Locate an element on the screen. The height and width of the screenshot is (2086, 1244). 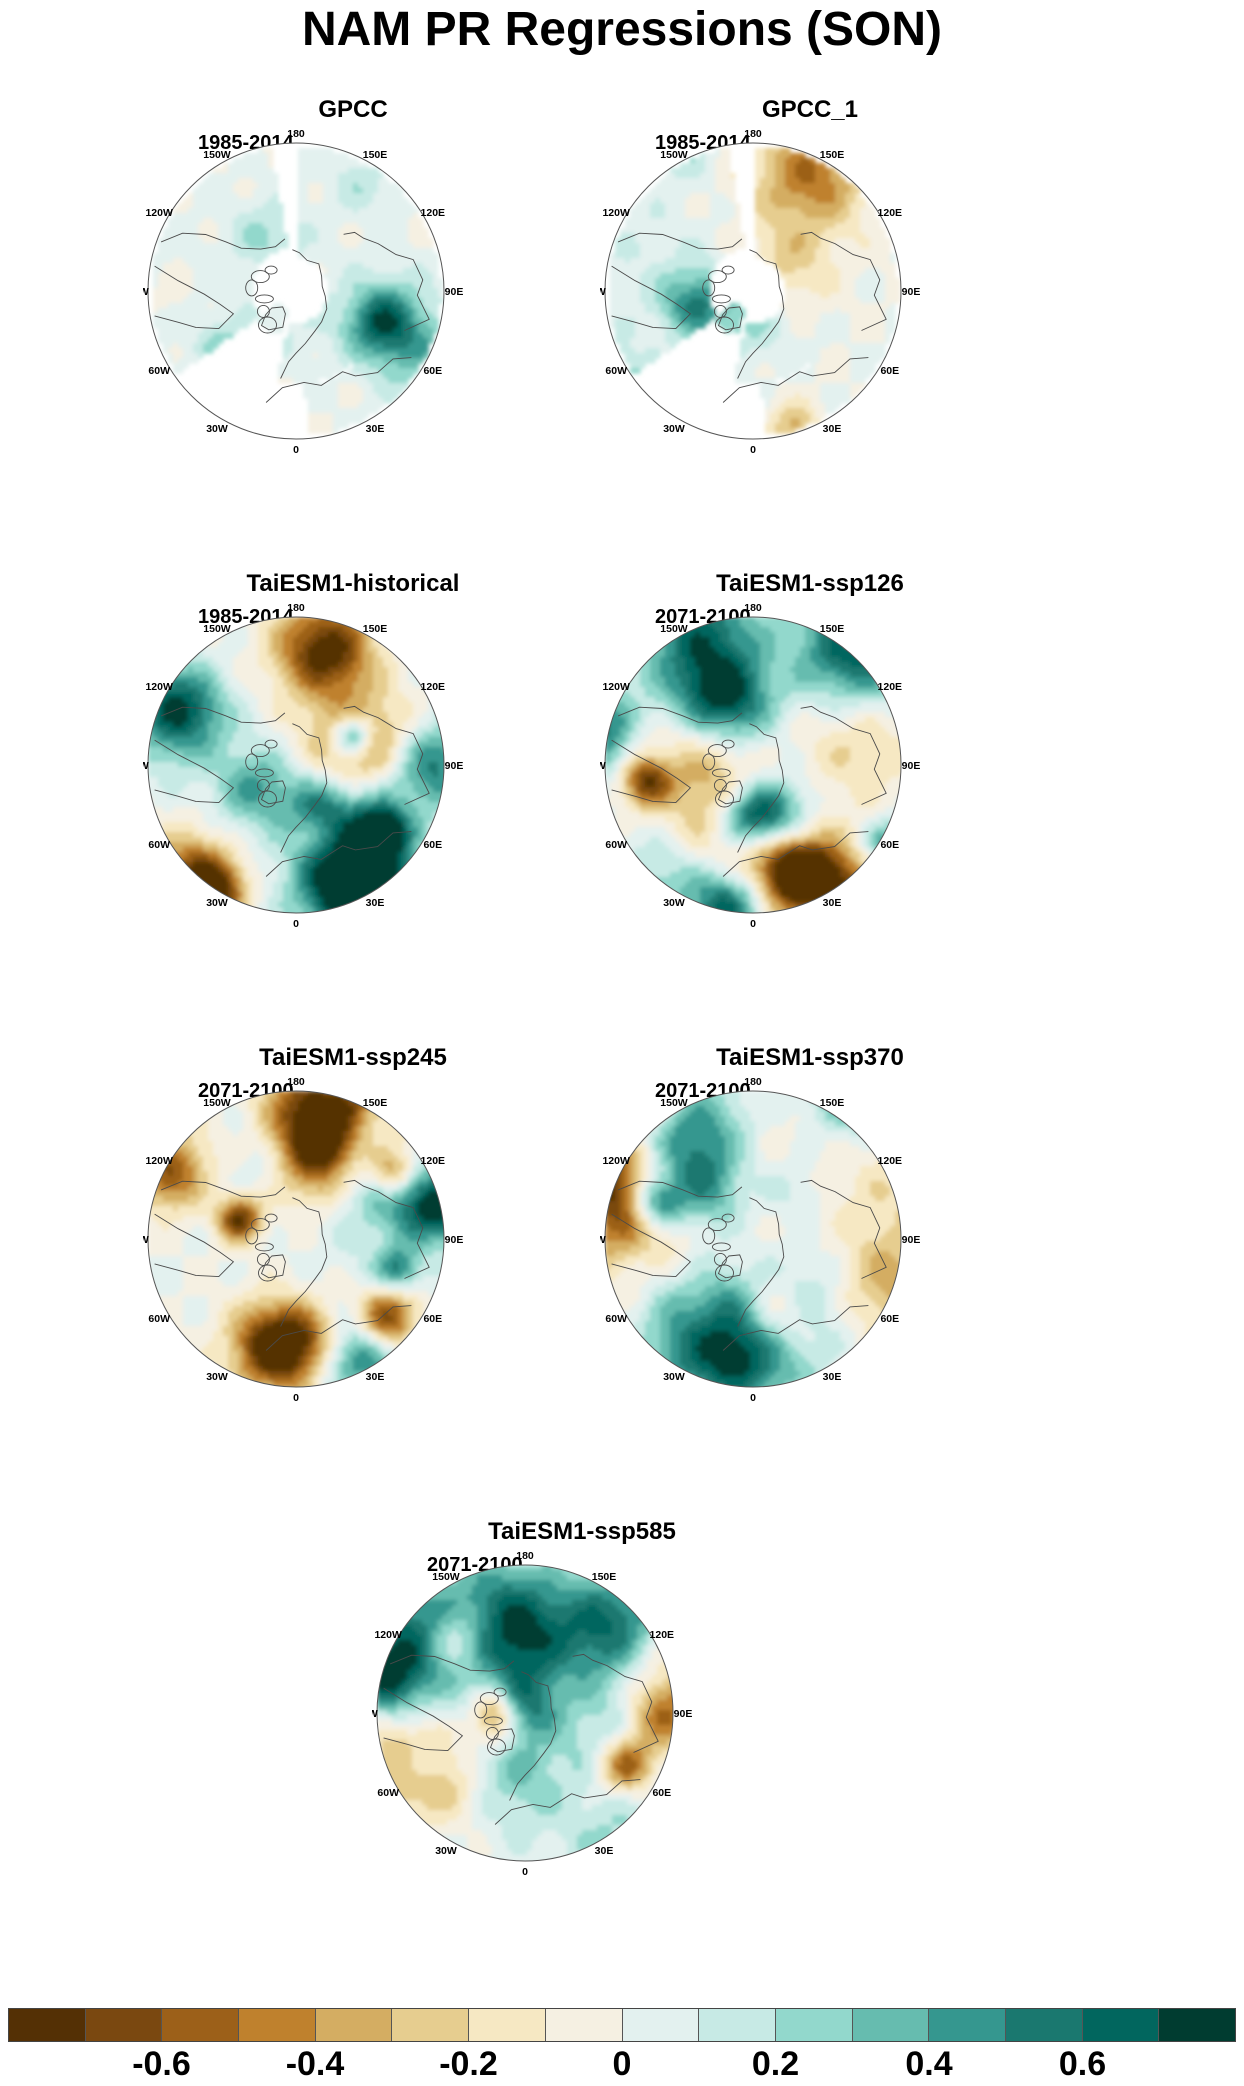
panel-title: TaiESM1-ssp245 is located at coordinates (353, 1057).